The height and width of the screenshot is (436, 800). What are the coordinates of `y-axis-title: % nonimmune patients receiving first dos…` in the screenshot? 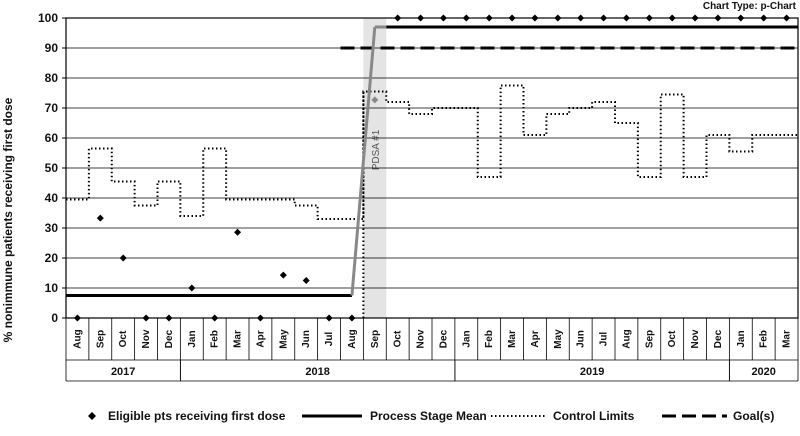 It's located at (8, 219).